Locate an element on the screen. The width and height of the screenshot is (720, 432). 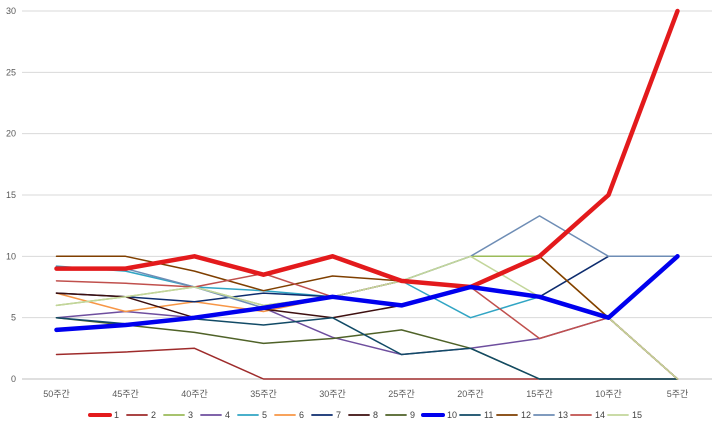
legend-label-7: 7 is located at coordinates (338, 415).